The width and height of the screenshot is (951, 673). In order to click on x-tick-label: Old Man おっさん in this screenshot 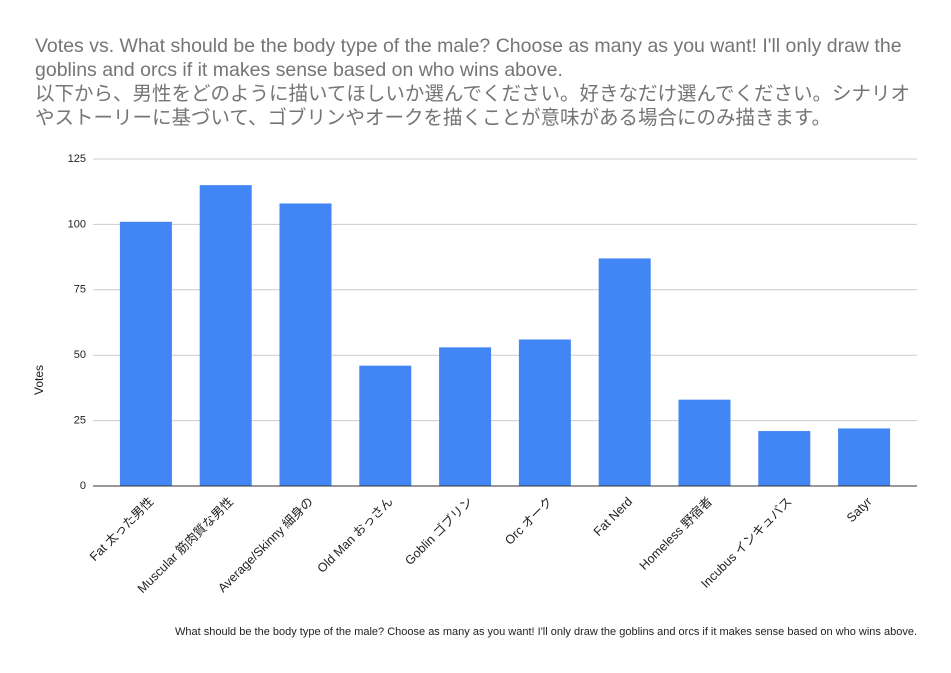, I will do `click(355, 535)`.